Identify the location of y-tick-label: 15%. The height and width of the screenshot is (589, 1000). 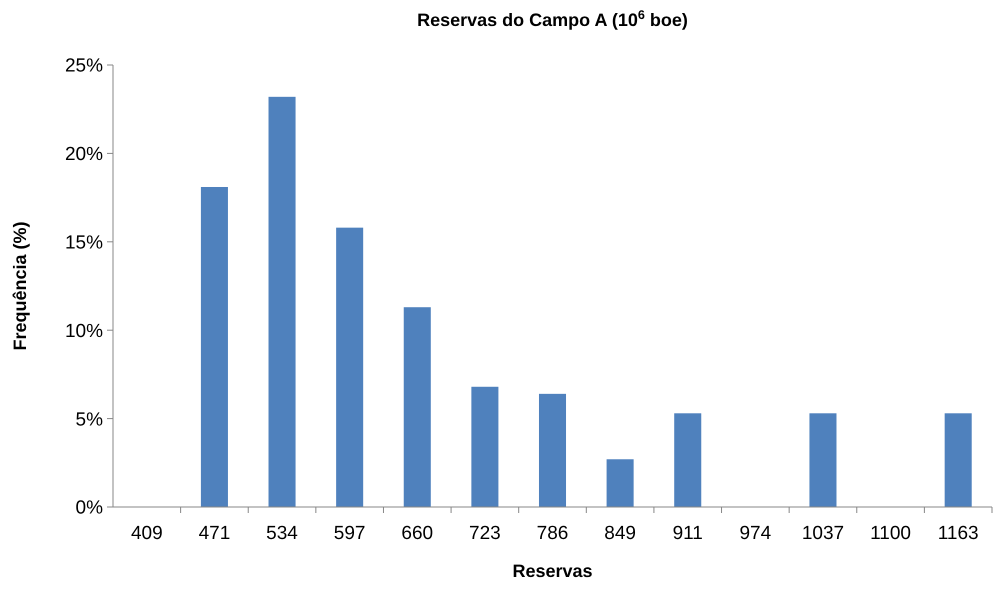
(84, 243).